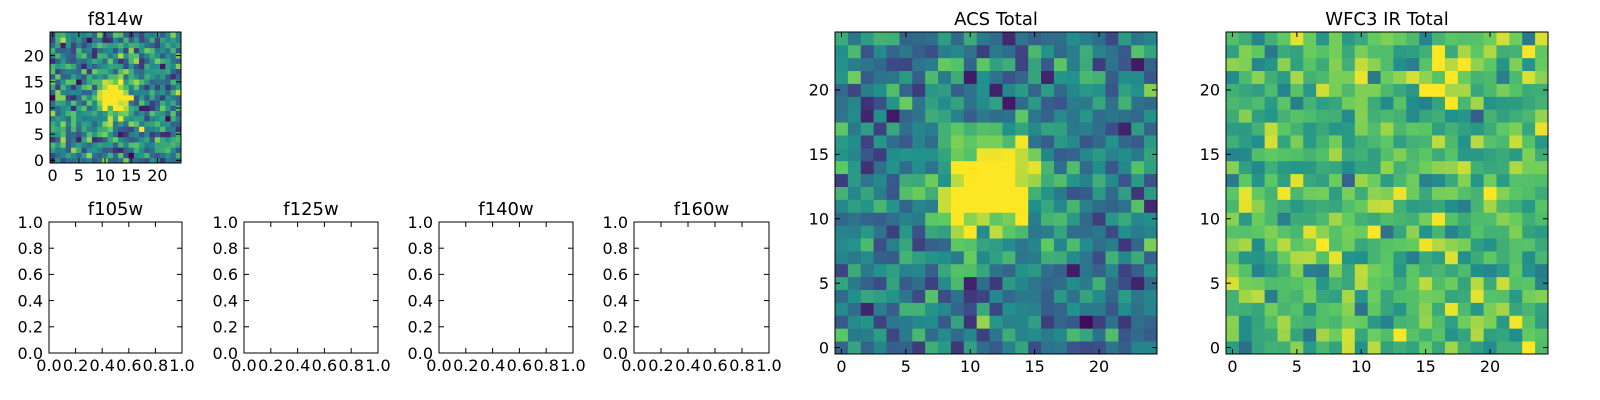 The width and height of the screenshot is (1600, 400). What do you see at coordinates (157, 175) in the screenshot?
I see `x-tick-label: 20` at bounding box center [157, 175].